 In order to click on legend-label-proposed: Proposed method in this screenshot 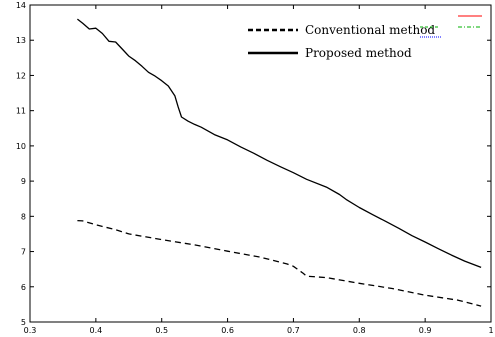, I will do `click(358, 53)`.